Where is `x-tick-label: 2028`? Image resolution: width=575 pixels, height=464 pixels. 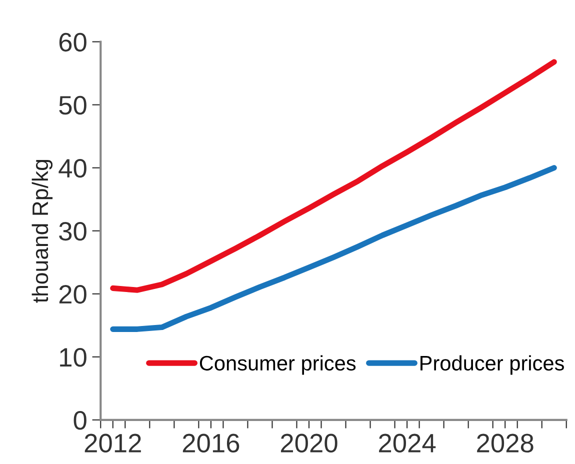
x-tick-label: 2028 is located at coordinates (505, 443).